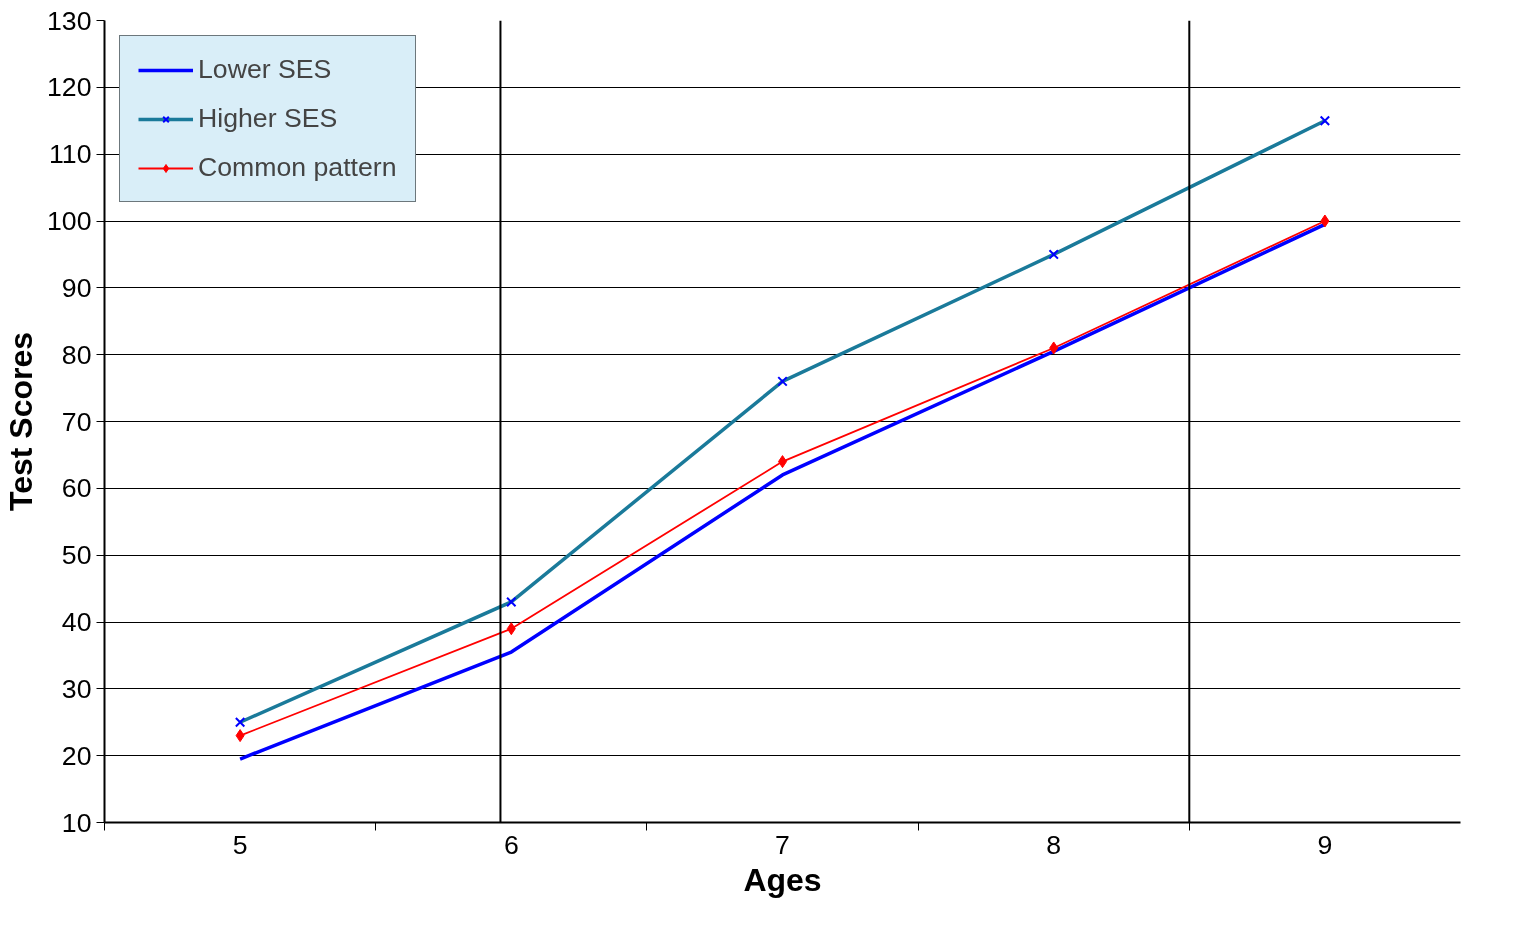 This screenshot has height=942, width=1516. What do you see at coordinates (76, 755) in the screenshot?
I see `y-tick-label: 20` at bounding box center [76, 755].